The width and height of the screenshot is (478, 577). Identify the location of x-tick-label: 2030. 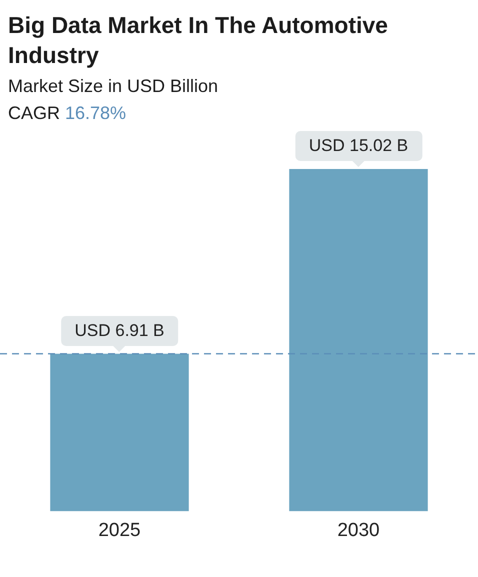
(358, 530).